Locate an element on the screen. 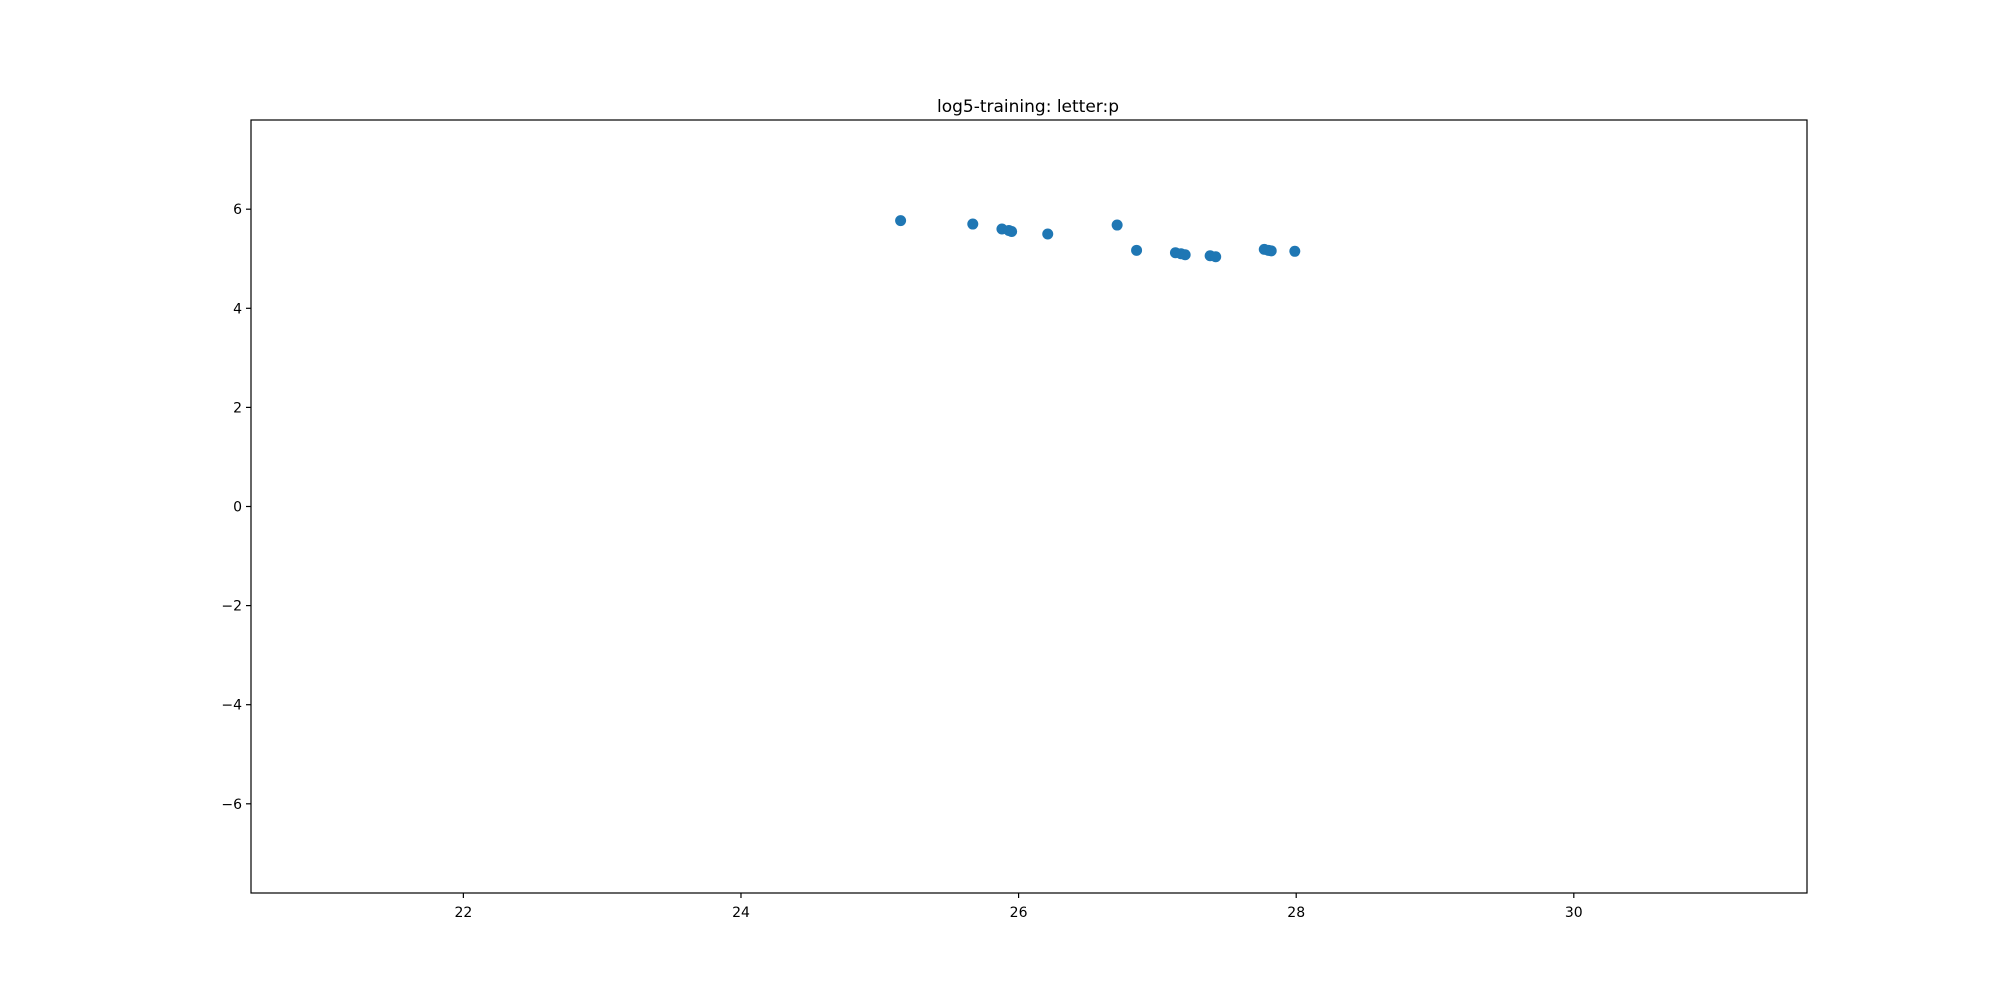 This screenshot has height=1000, width=2000. y-tick-label: −2 is located at coordinates (231, 607).